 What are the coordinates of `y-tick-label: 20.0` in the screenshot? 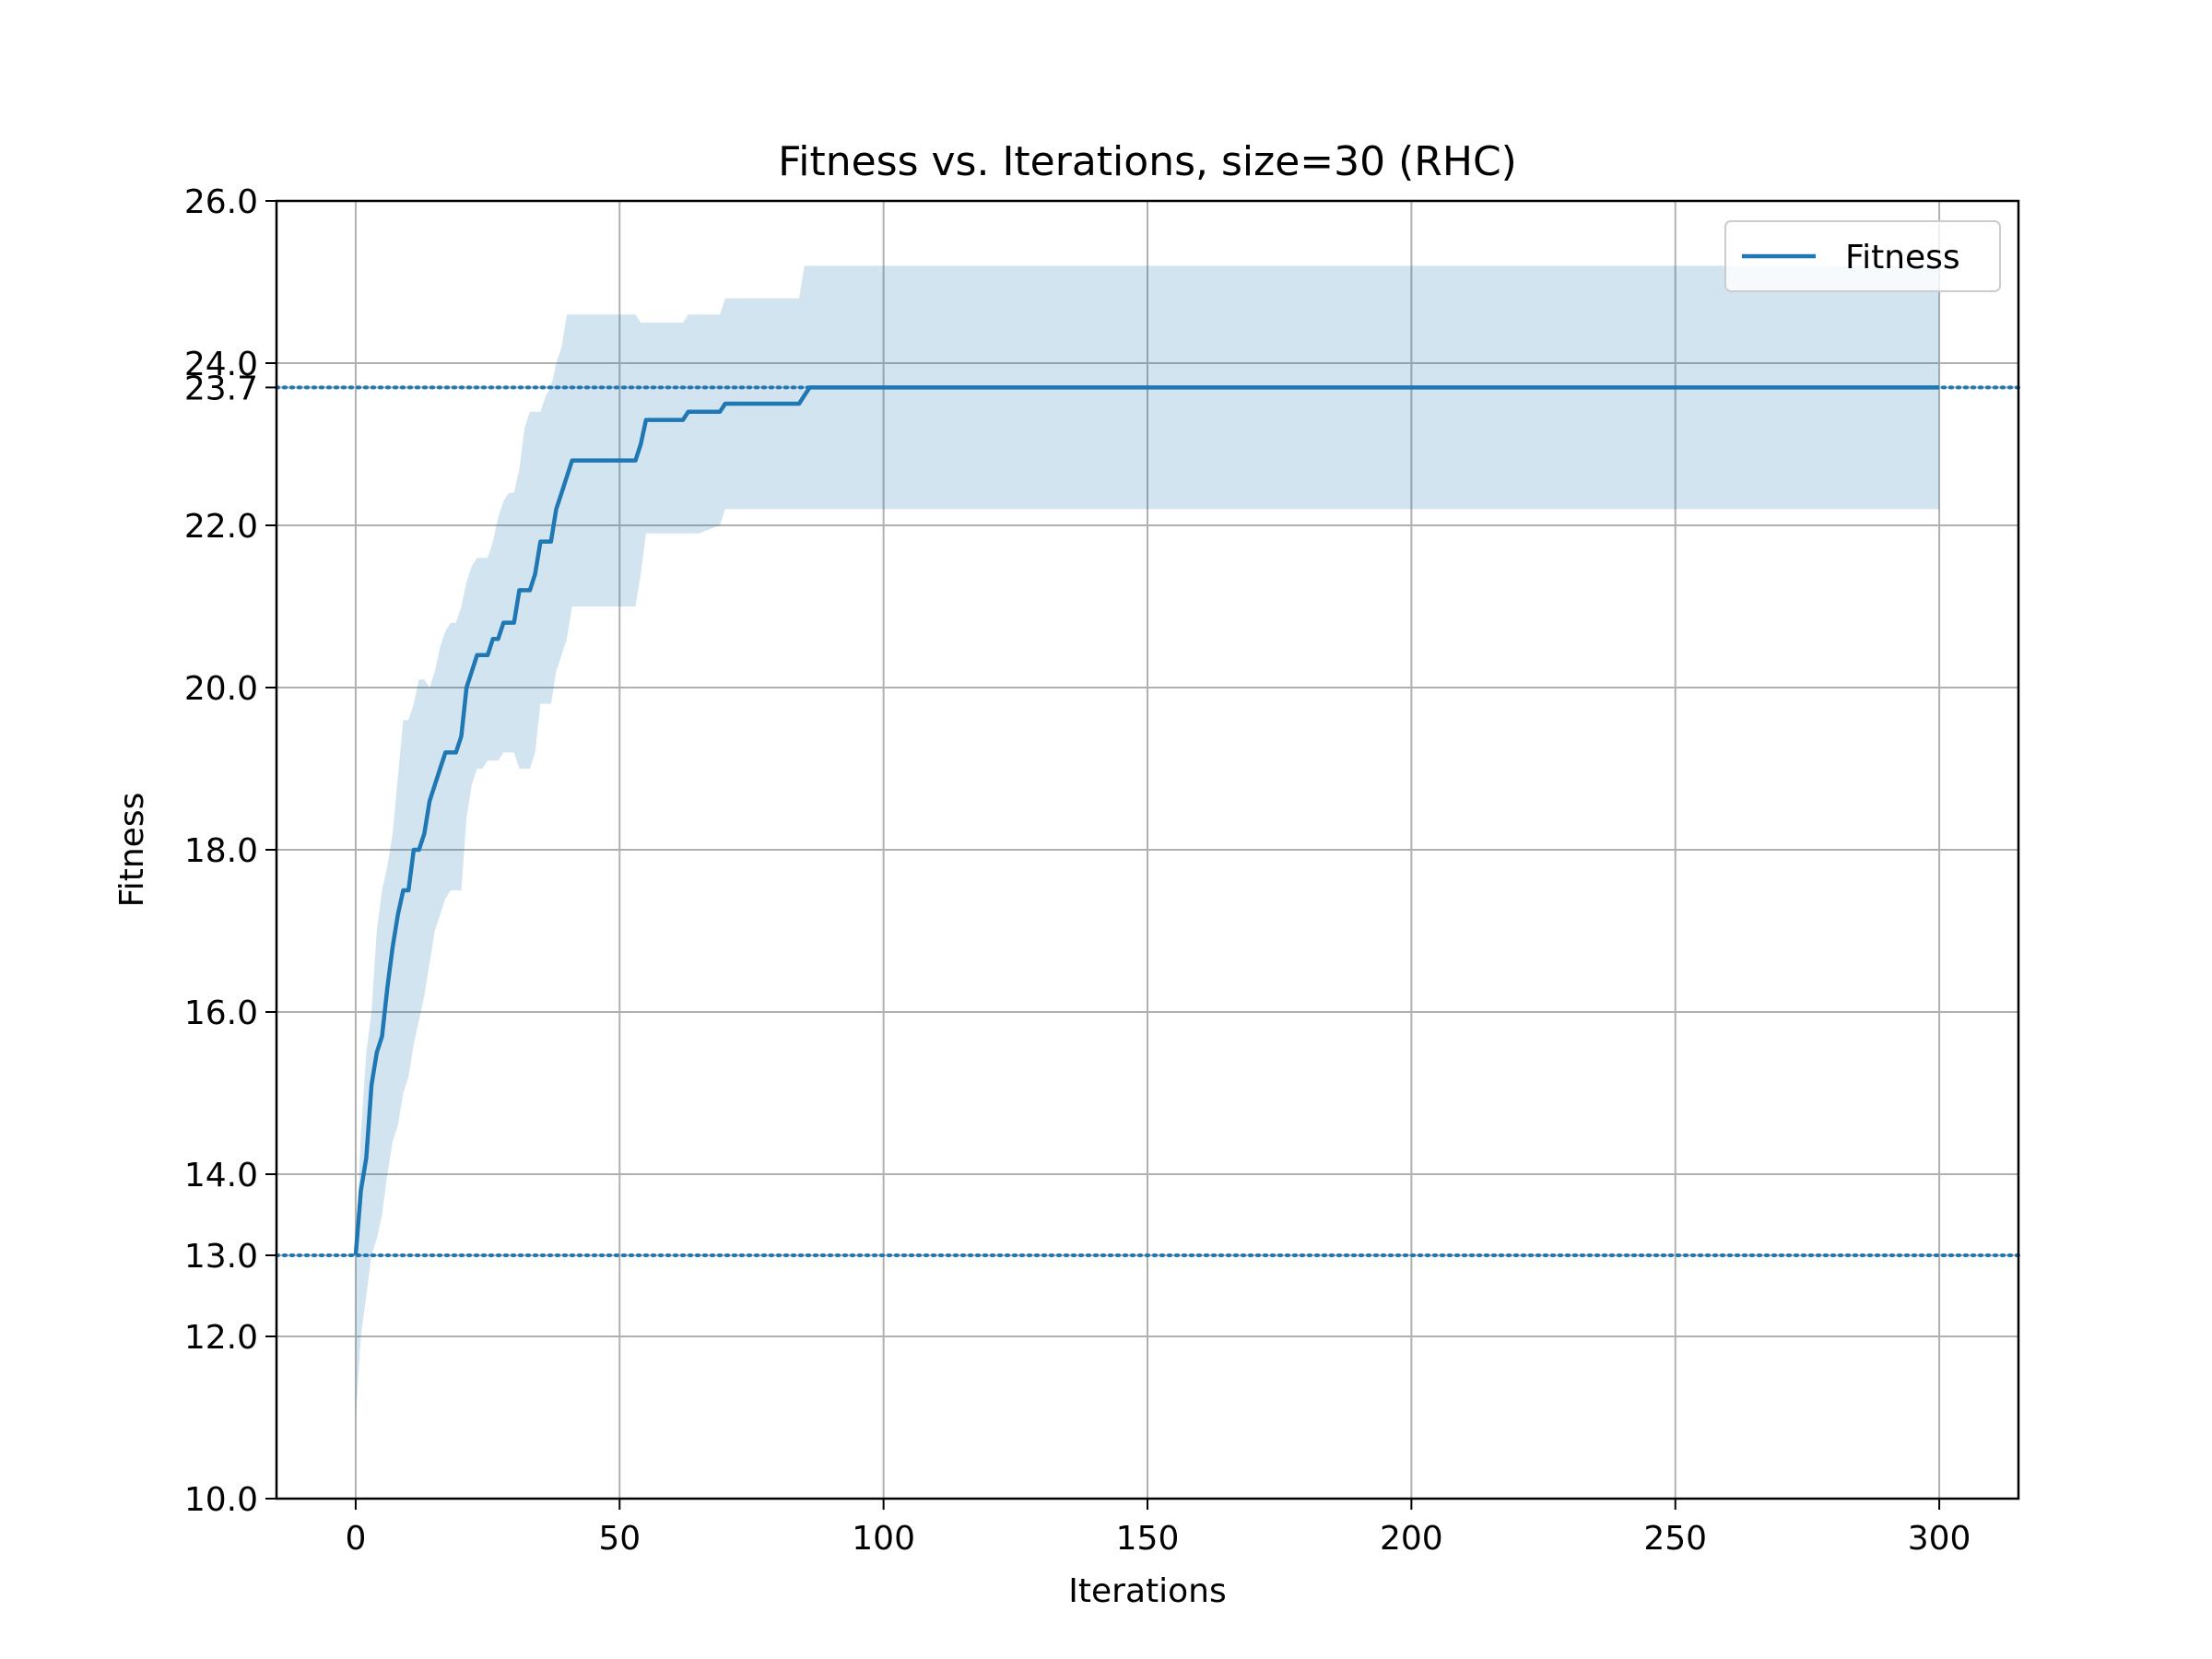 It's located at (221, 689).